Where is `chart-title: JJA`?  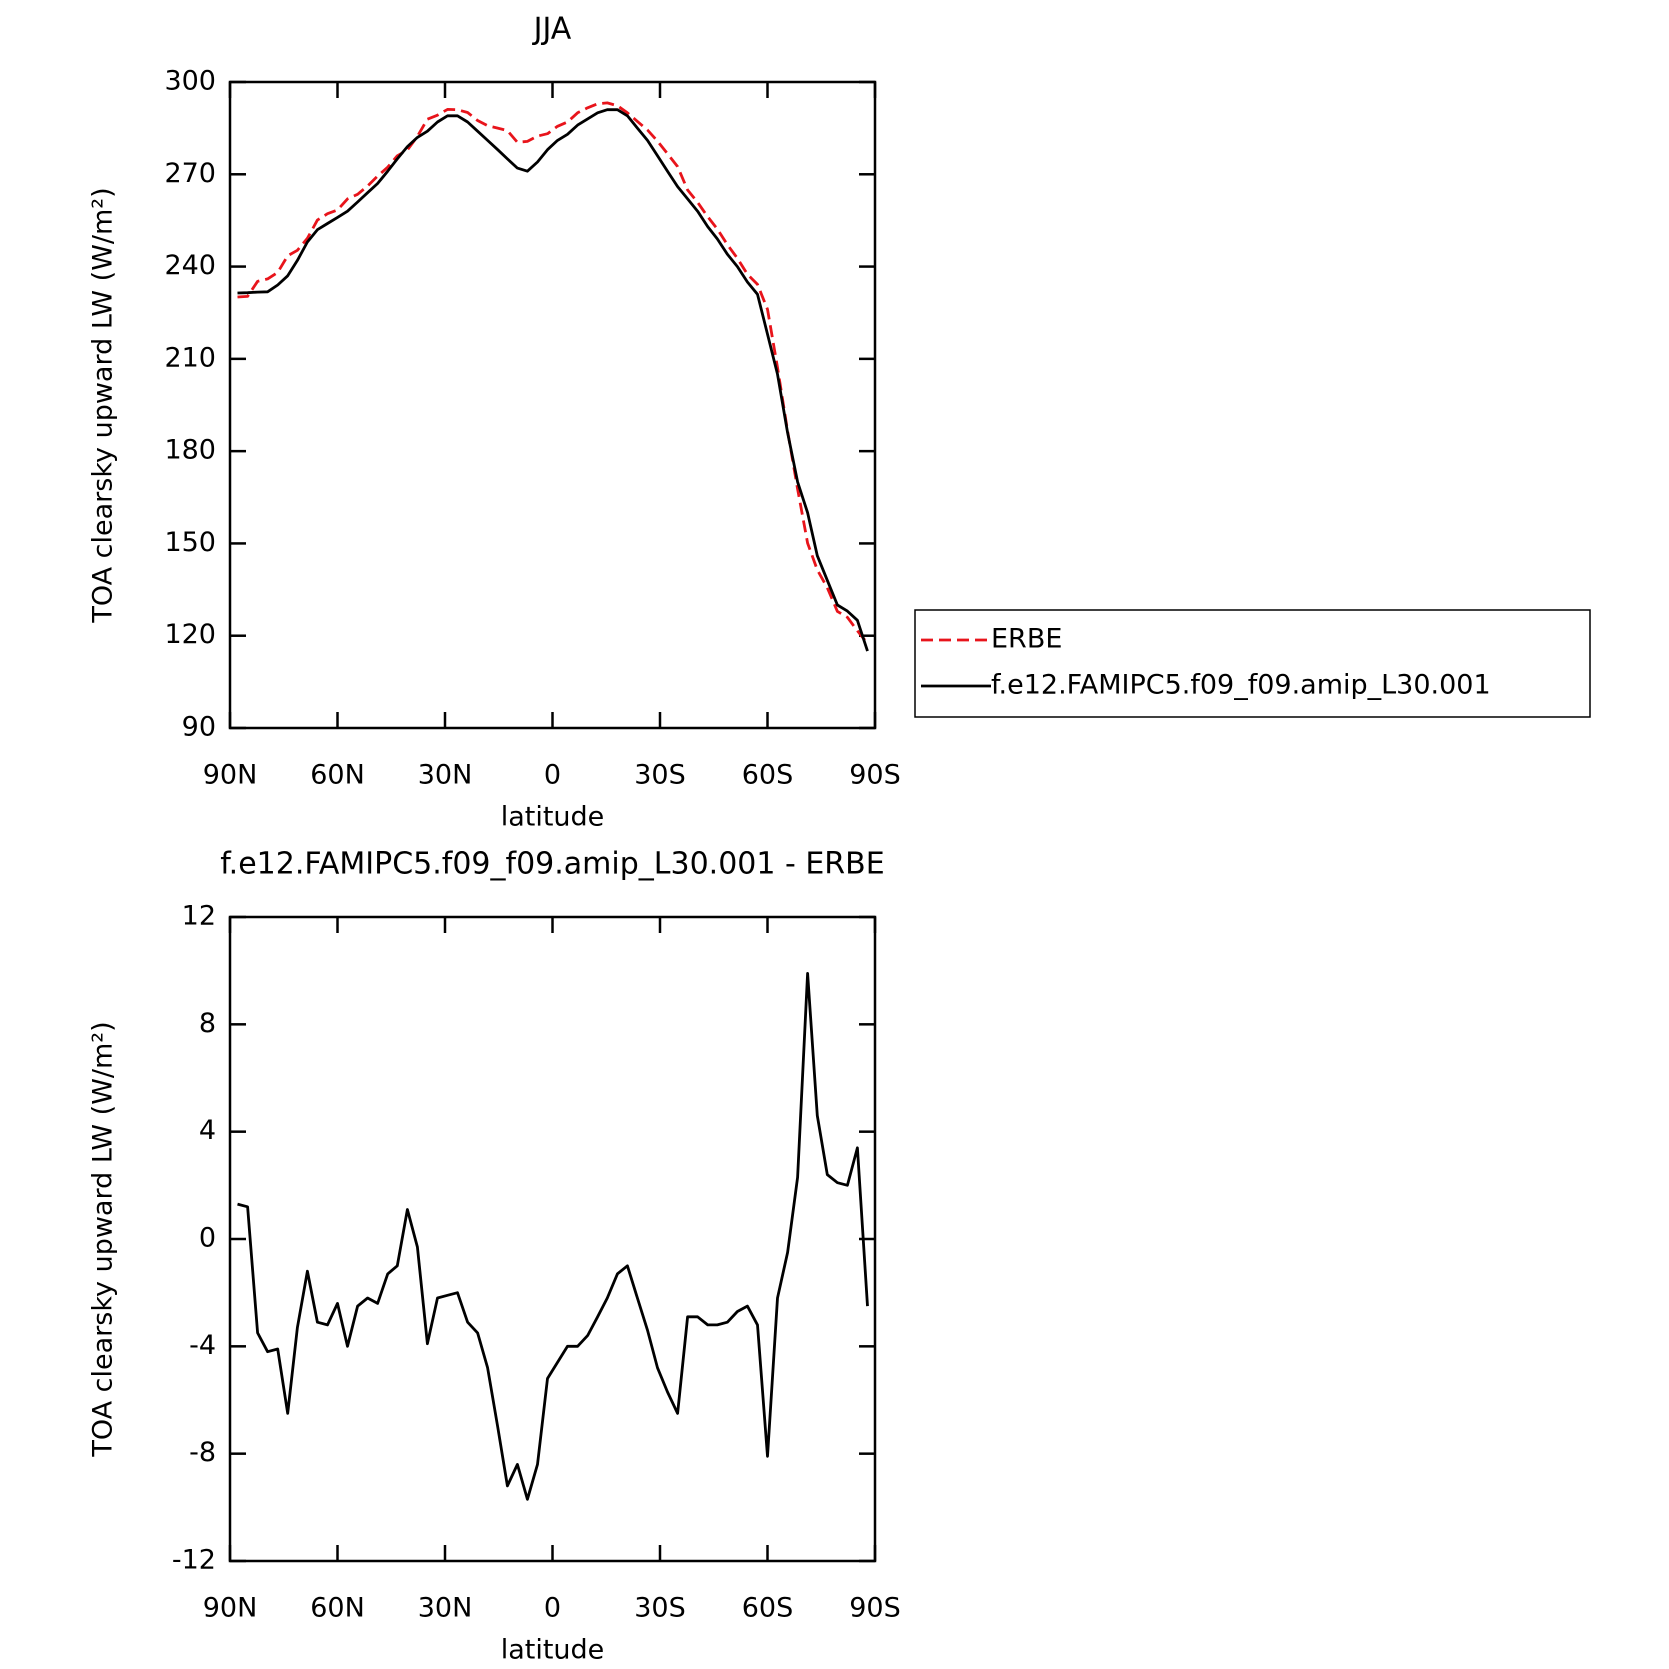
chart-title: JJA is located at coordinates (552, 29).